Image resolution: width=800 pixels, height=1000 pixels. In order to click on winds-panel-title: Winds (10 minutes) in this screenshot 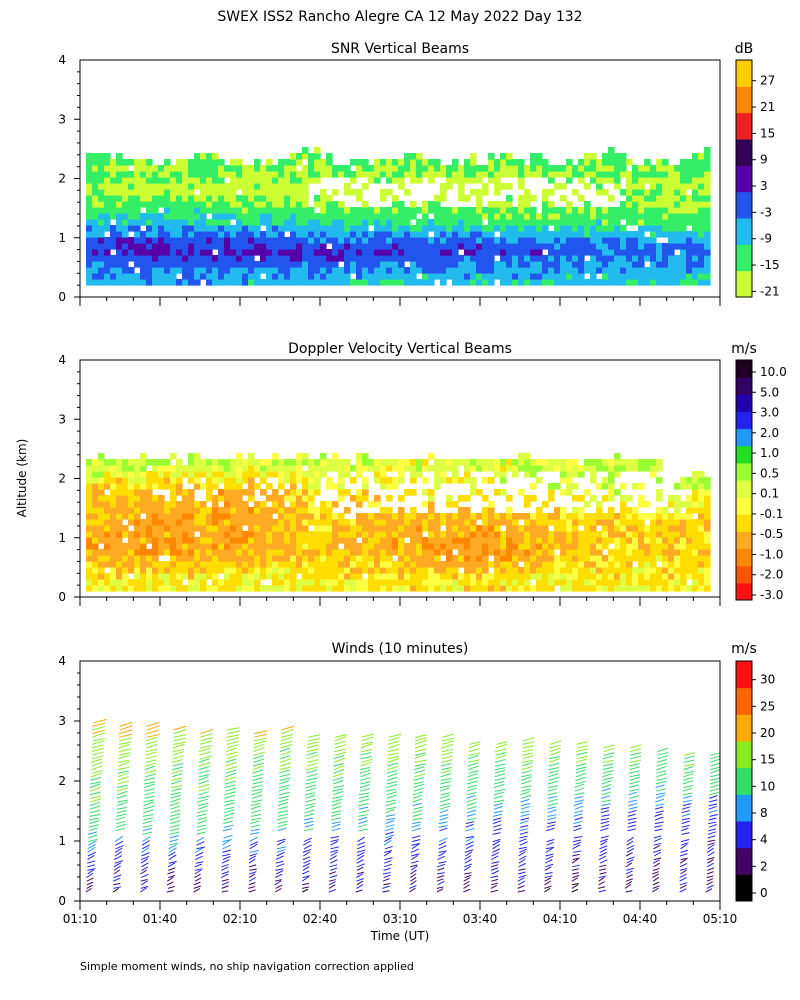, I will do `click(400, 649)`.